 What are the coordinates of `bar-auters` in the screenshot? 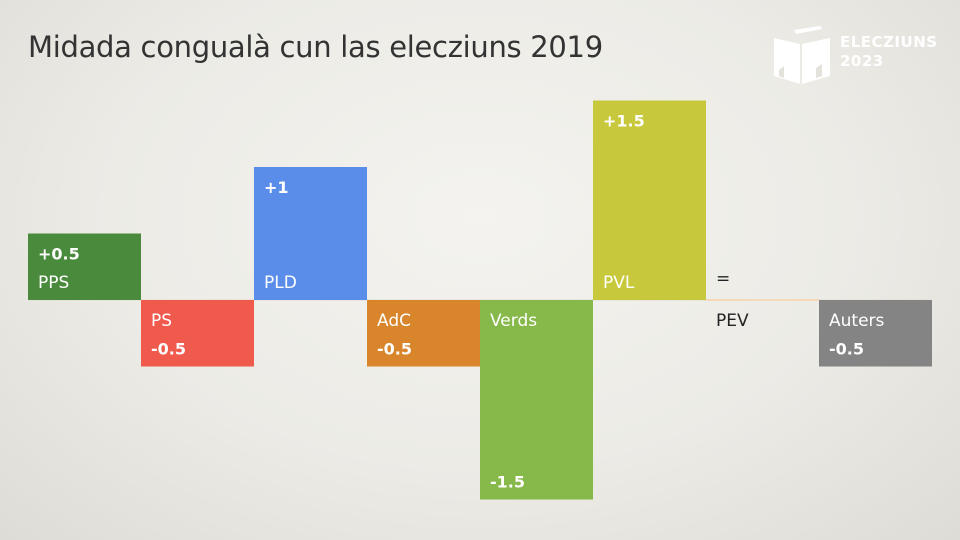 It's located at (875, 333).